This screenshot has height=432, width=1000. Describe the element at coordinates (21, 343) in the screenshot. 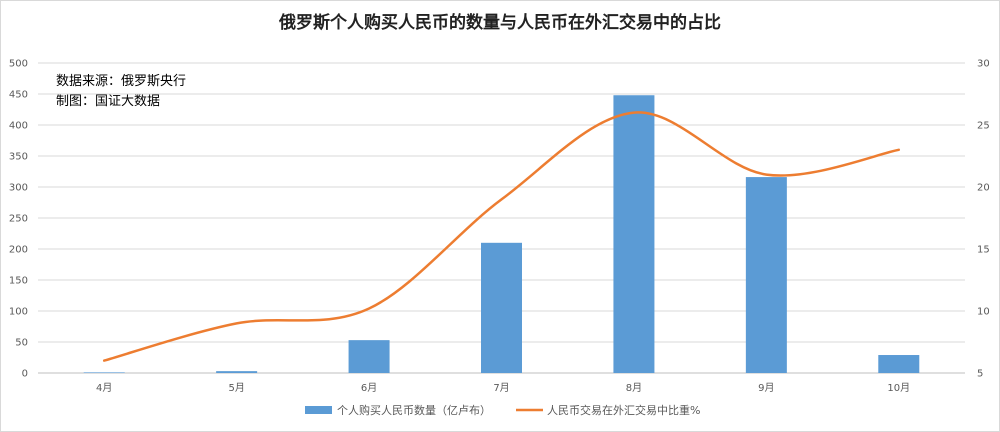

I see `left-tick-label: 50` at that location.